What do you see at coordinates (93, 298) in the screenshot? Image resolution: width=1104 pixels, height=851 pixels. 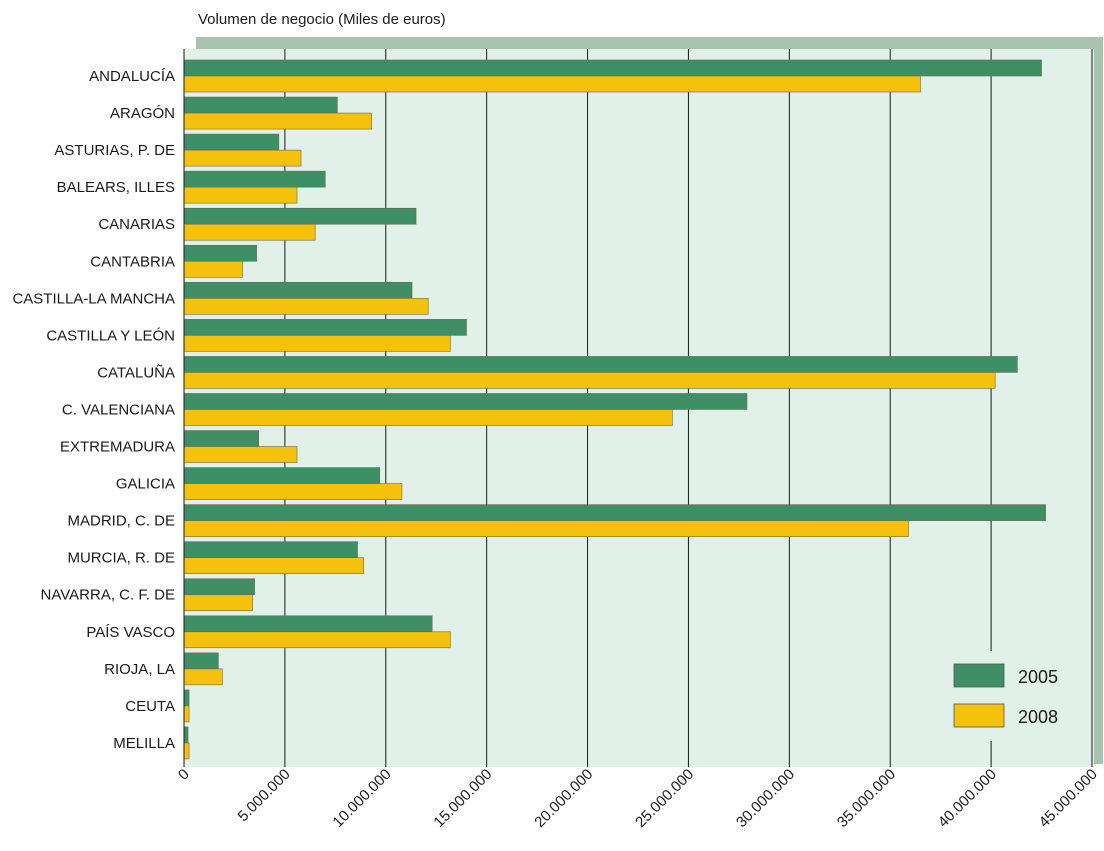 I see `category-label: CASTILLA-LA MANCHA` at bounding box center [93, 298].